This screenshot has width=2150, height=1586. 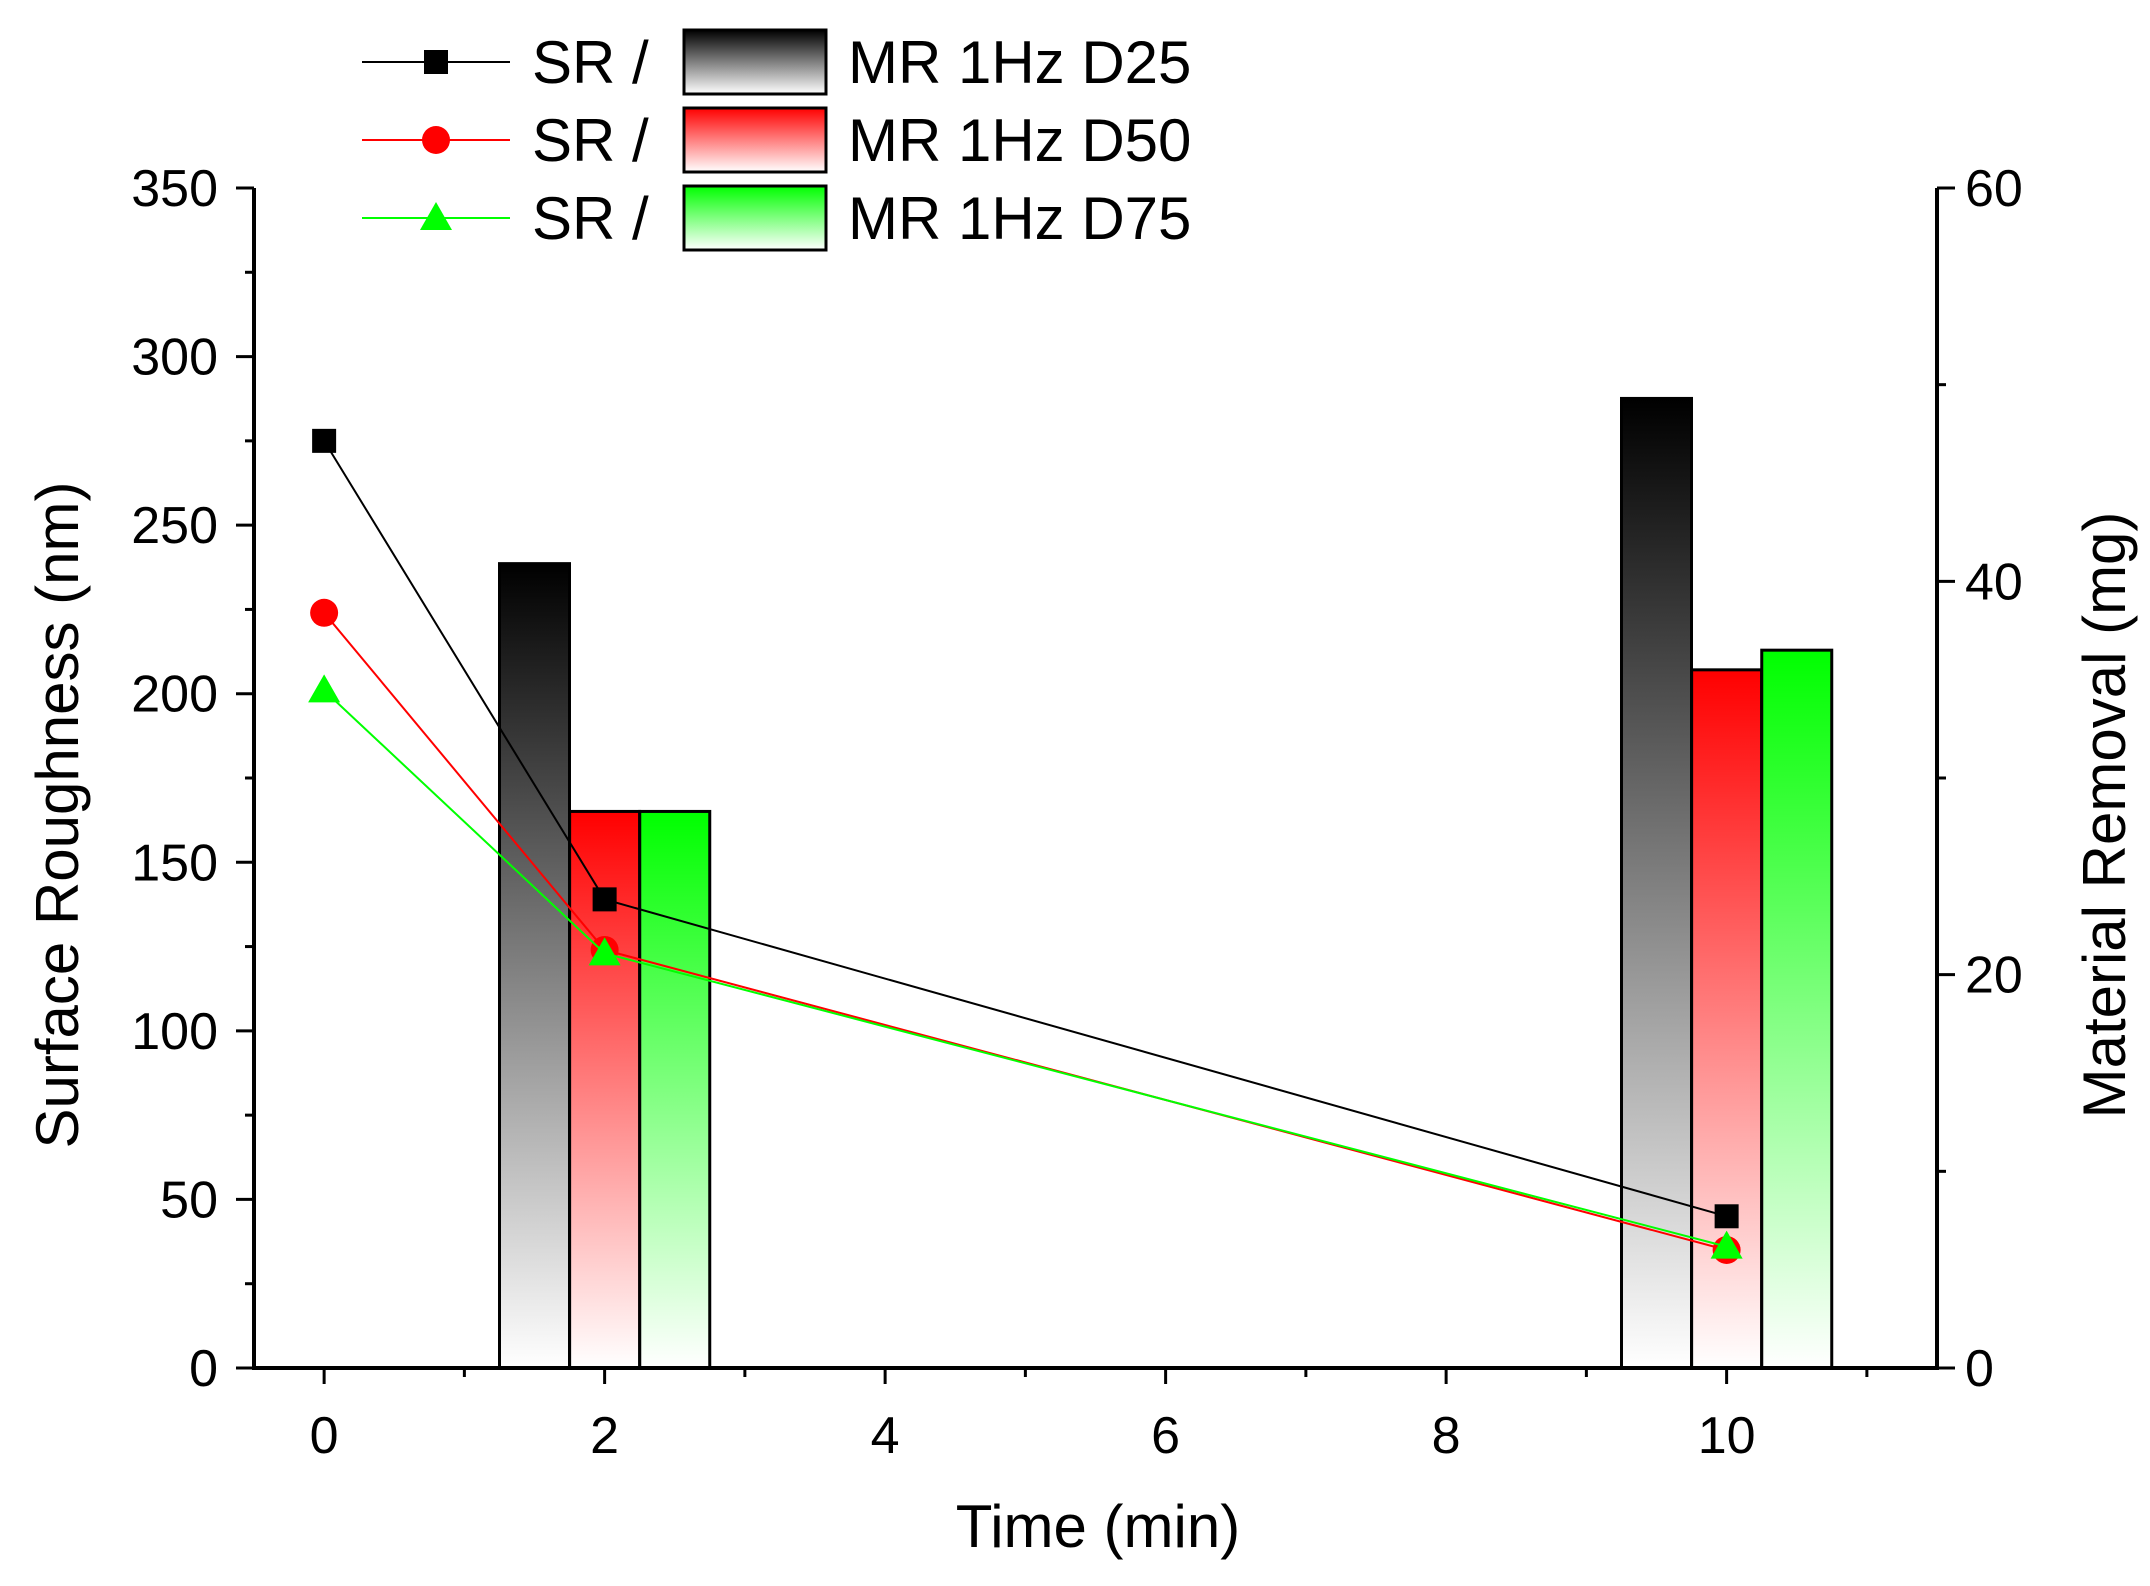 What do you see at coordinates (1446, 1436) in the screenshot?
I see `x-tick-label: 8` at bounding box center [1446, 1436].